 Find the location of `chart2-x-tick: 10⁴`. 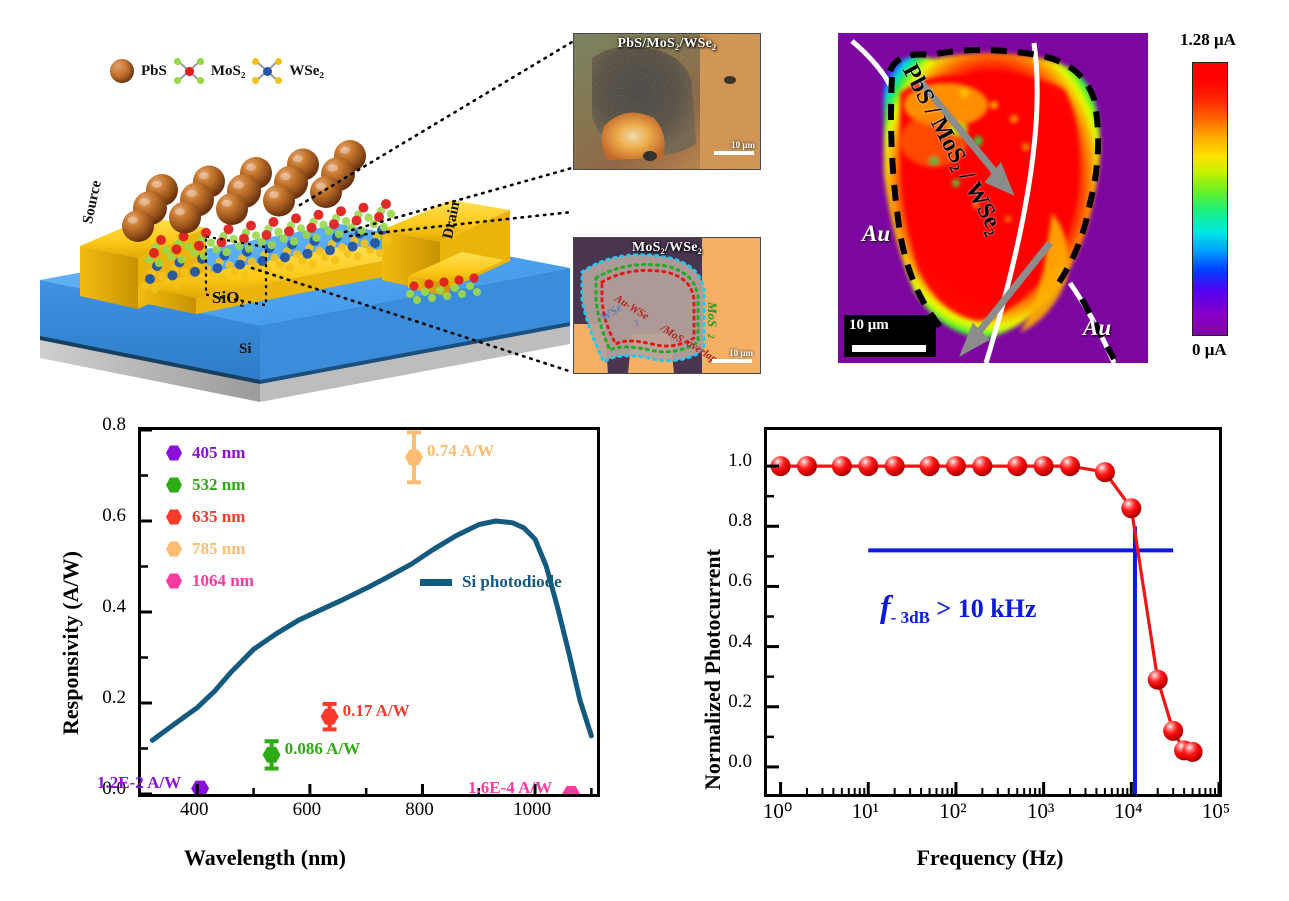

chart2-x-tick: 10⁴ is located at coordinates (1128, 811).